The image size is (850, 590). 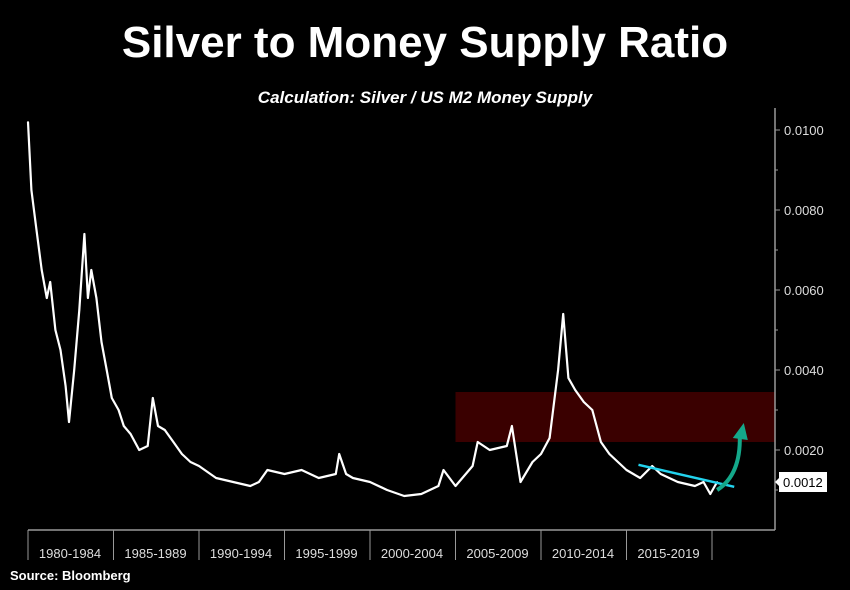 What do you see at coordinates (804, 210) in the screenshot?
I see `y-tick-label: 0.0080` at bounding box center [804, 210].